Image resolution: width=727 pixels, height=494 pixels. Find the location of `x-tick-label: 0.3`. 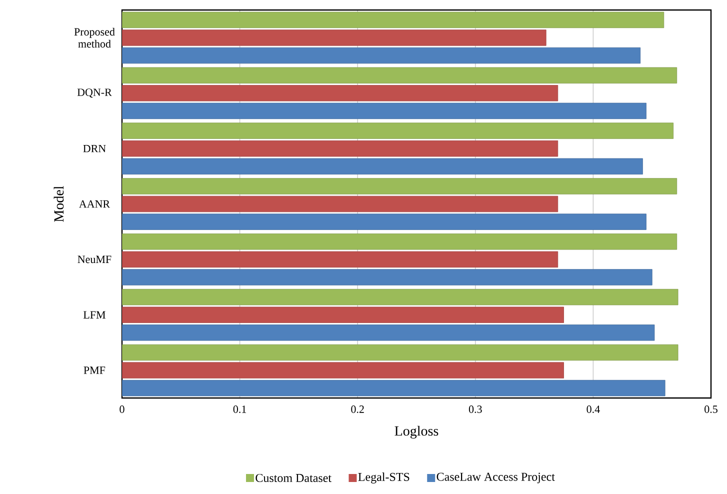

x-tick-label: 0.3 is located at coordinates (475, 409).